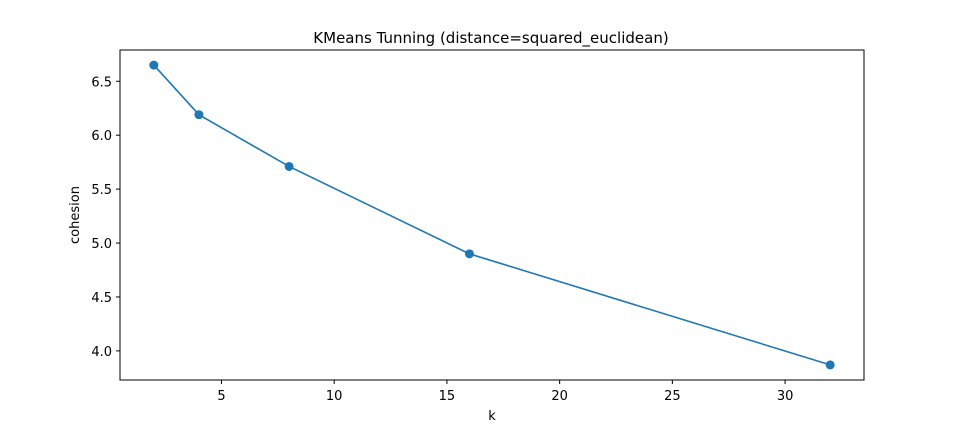 The height and width of the screenshot is (426, 960). Describe the element at coordinates (447, 396) in the screenshot. I see `x-tick-label: 15` at that location.